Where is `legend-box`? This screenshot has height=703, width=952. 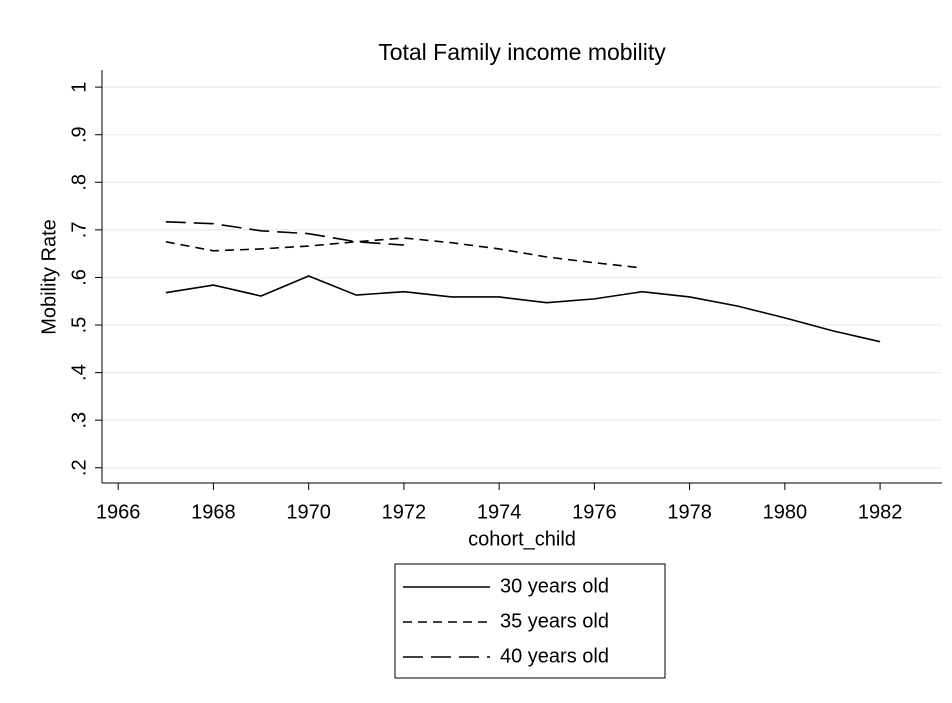 legend-box is located at coordinates (530, 621).